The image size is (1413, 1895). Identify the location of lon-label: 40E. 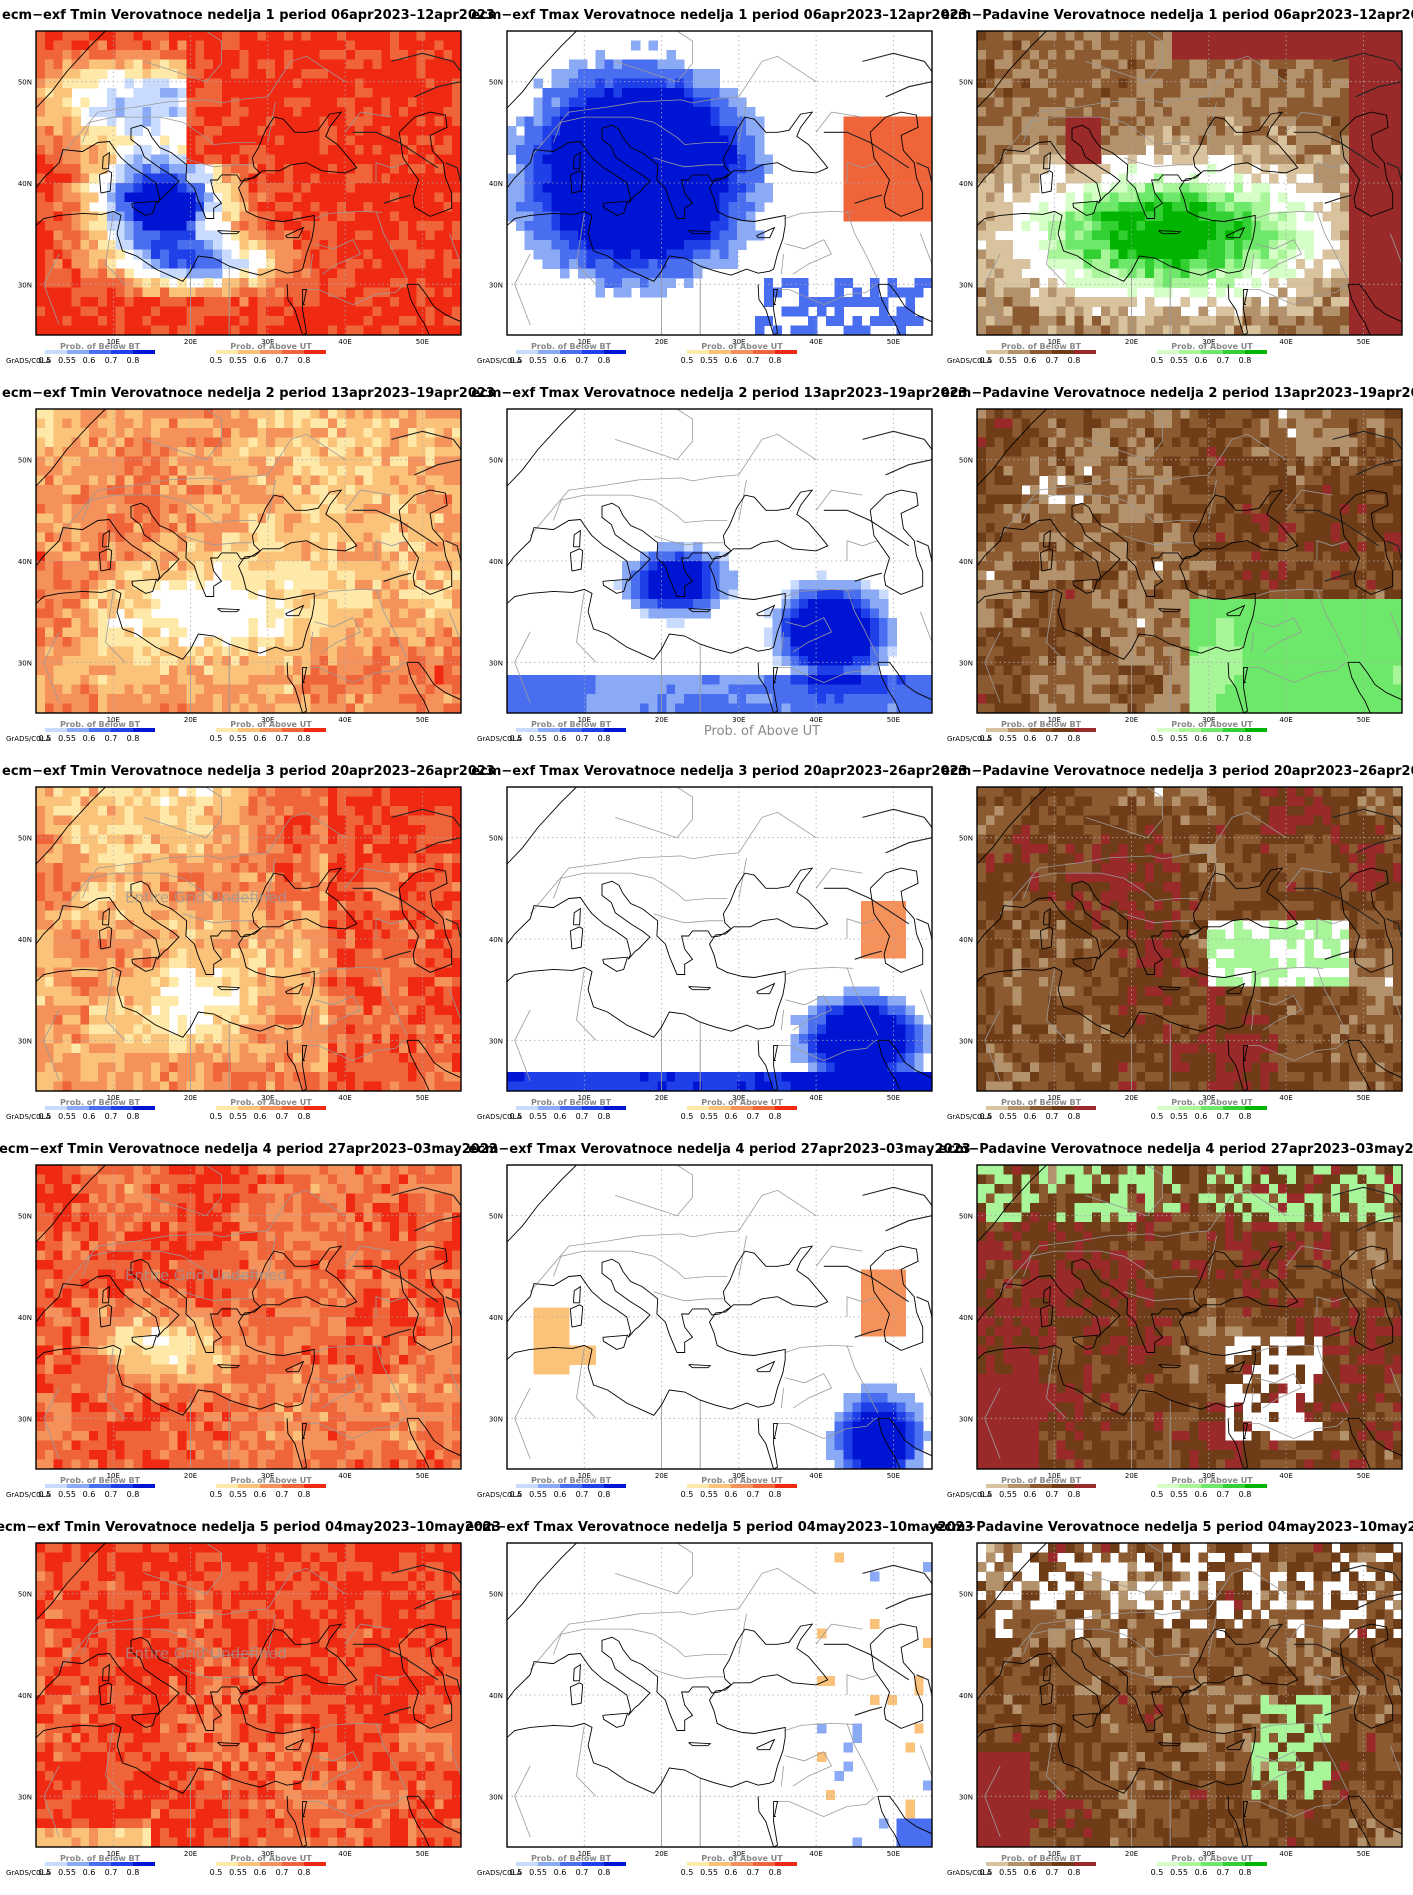
(1285, 1854).